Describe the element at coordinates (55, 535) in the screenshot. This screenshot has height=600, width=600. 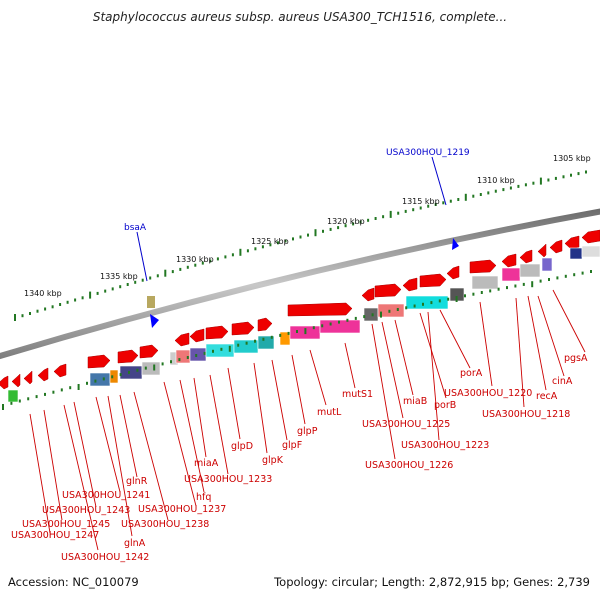
I see `gene-label: USA300HOU_1247` at that location.